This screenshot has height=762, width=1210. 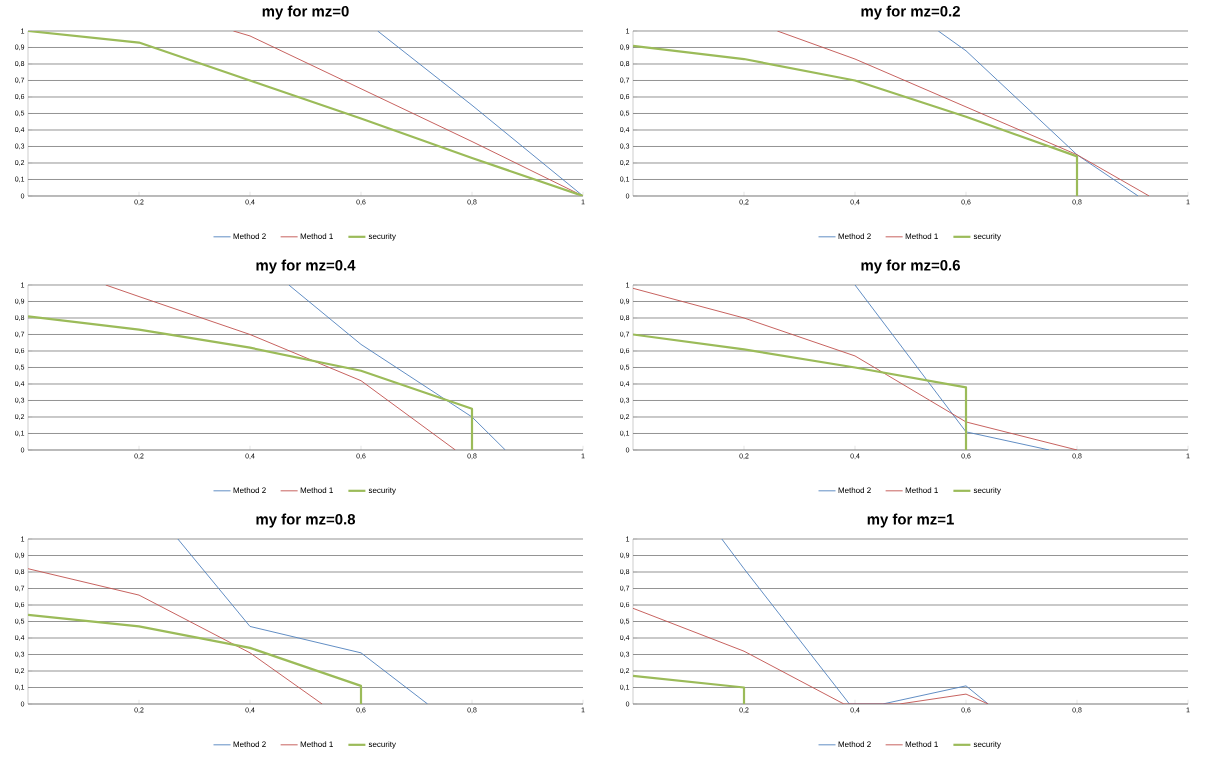 What do you see at coordinates (910, 520) in the screenshot?
I see `chart-title: my for mz=1` at bounding box center [910, 520].